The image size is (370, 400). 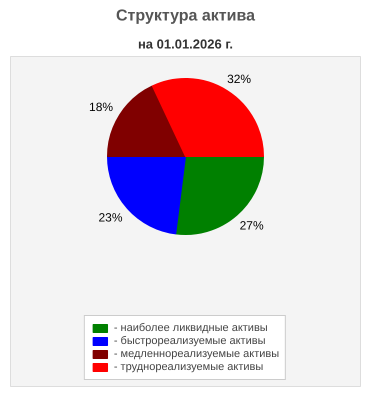 I want to click on chart-title: Структура актива, so click(x=186, y=16).